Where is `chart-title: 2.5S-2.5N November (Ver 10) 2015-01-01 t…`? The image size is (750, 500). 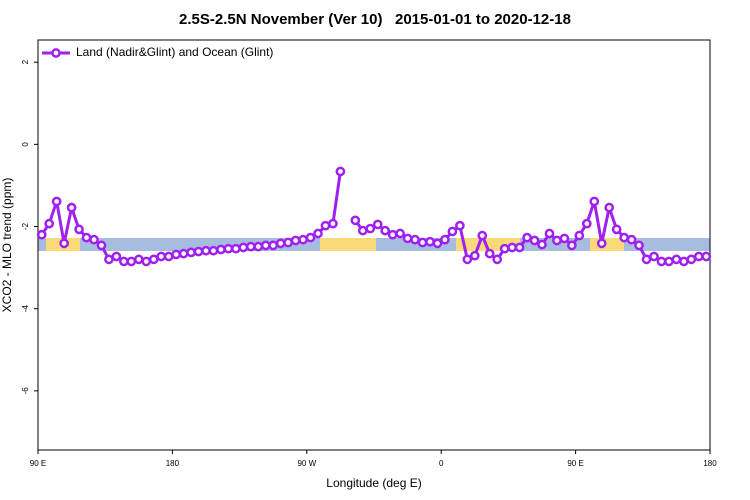 chart-title: 2.5S-2.5N November (Ver 10) 2015-01-01 t… is located at coordinates (375, 19).